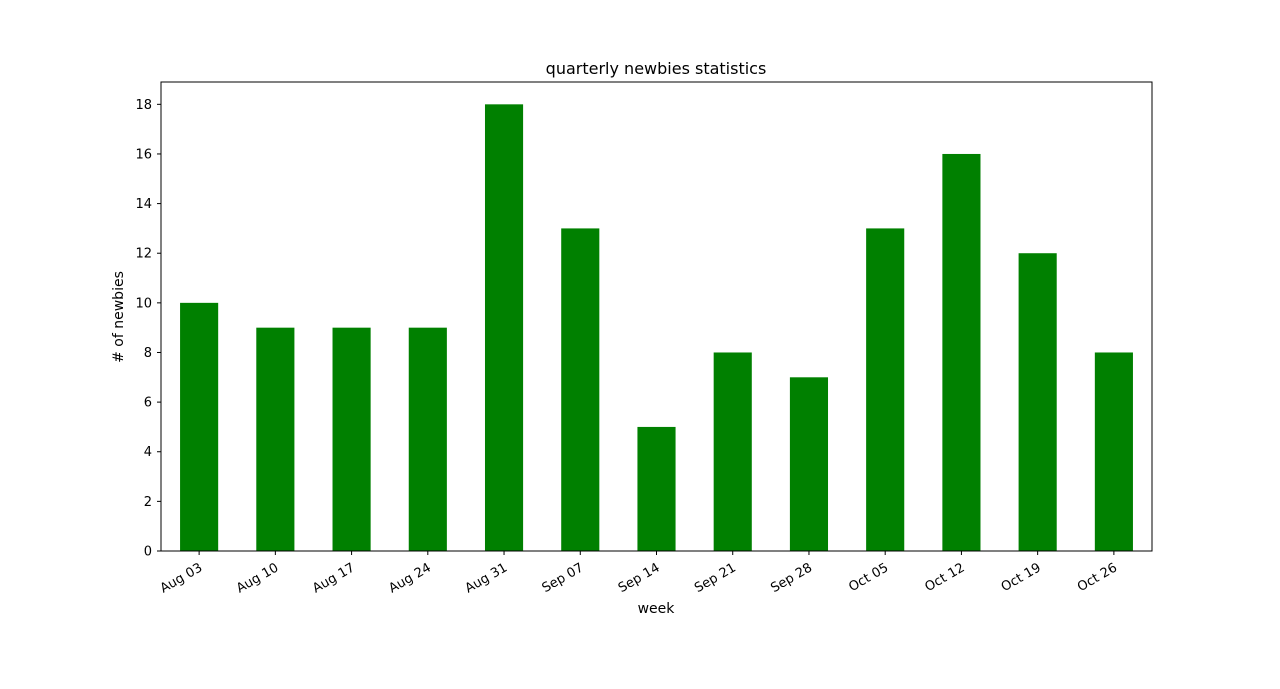 The image size is (1280, 689). What do you see at coordinates (715, 578) in the screenshot?
I see `x-tick-label: Sep 21` at bounding box center [715, 578].